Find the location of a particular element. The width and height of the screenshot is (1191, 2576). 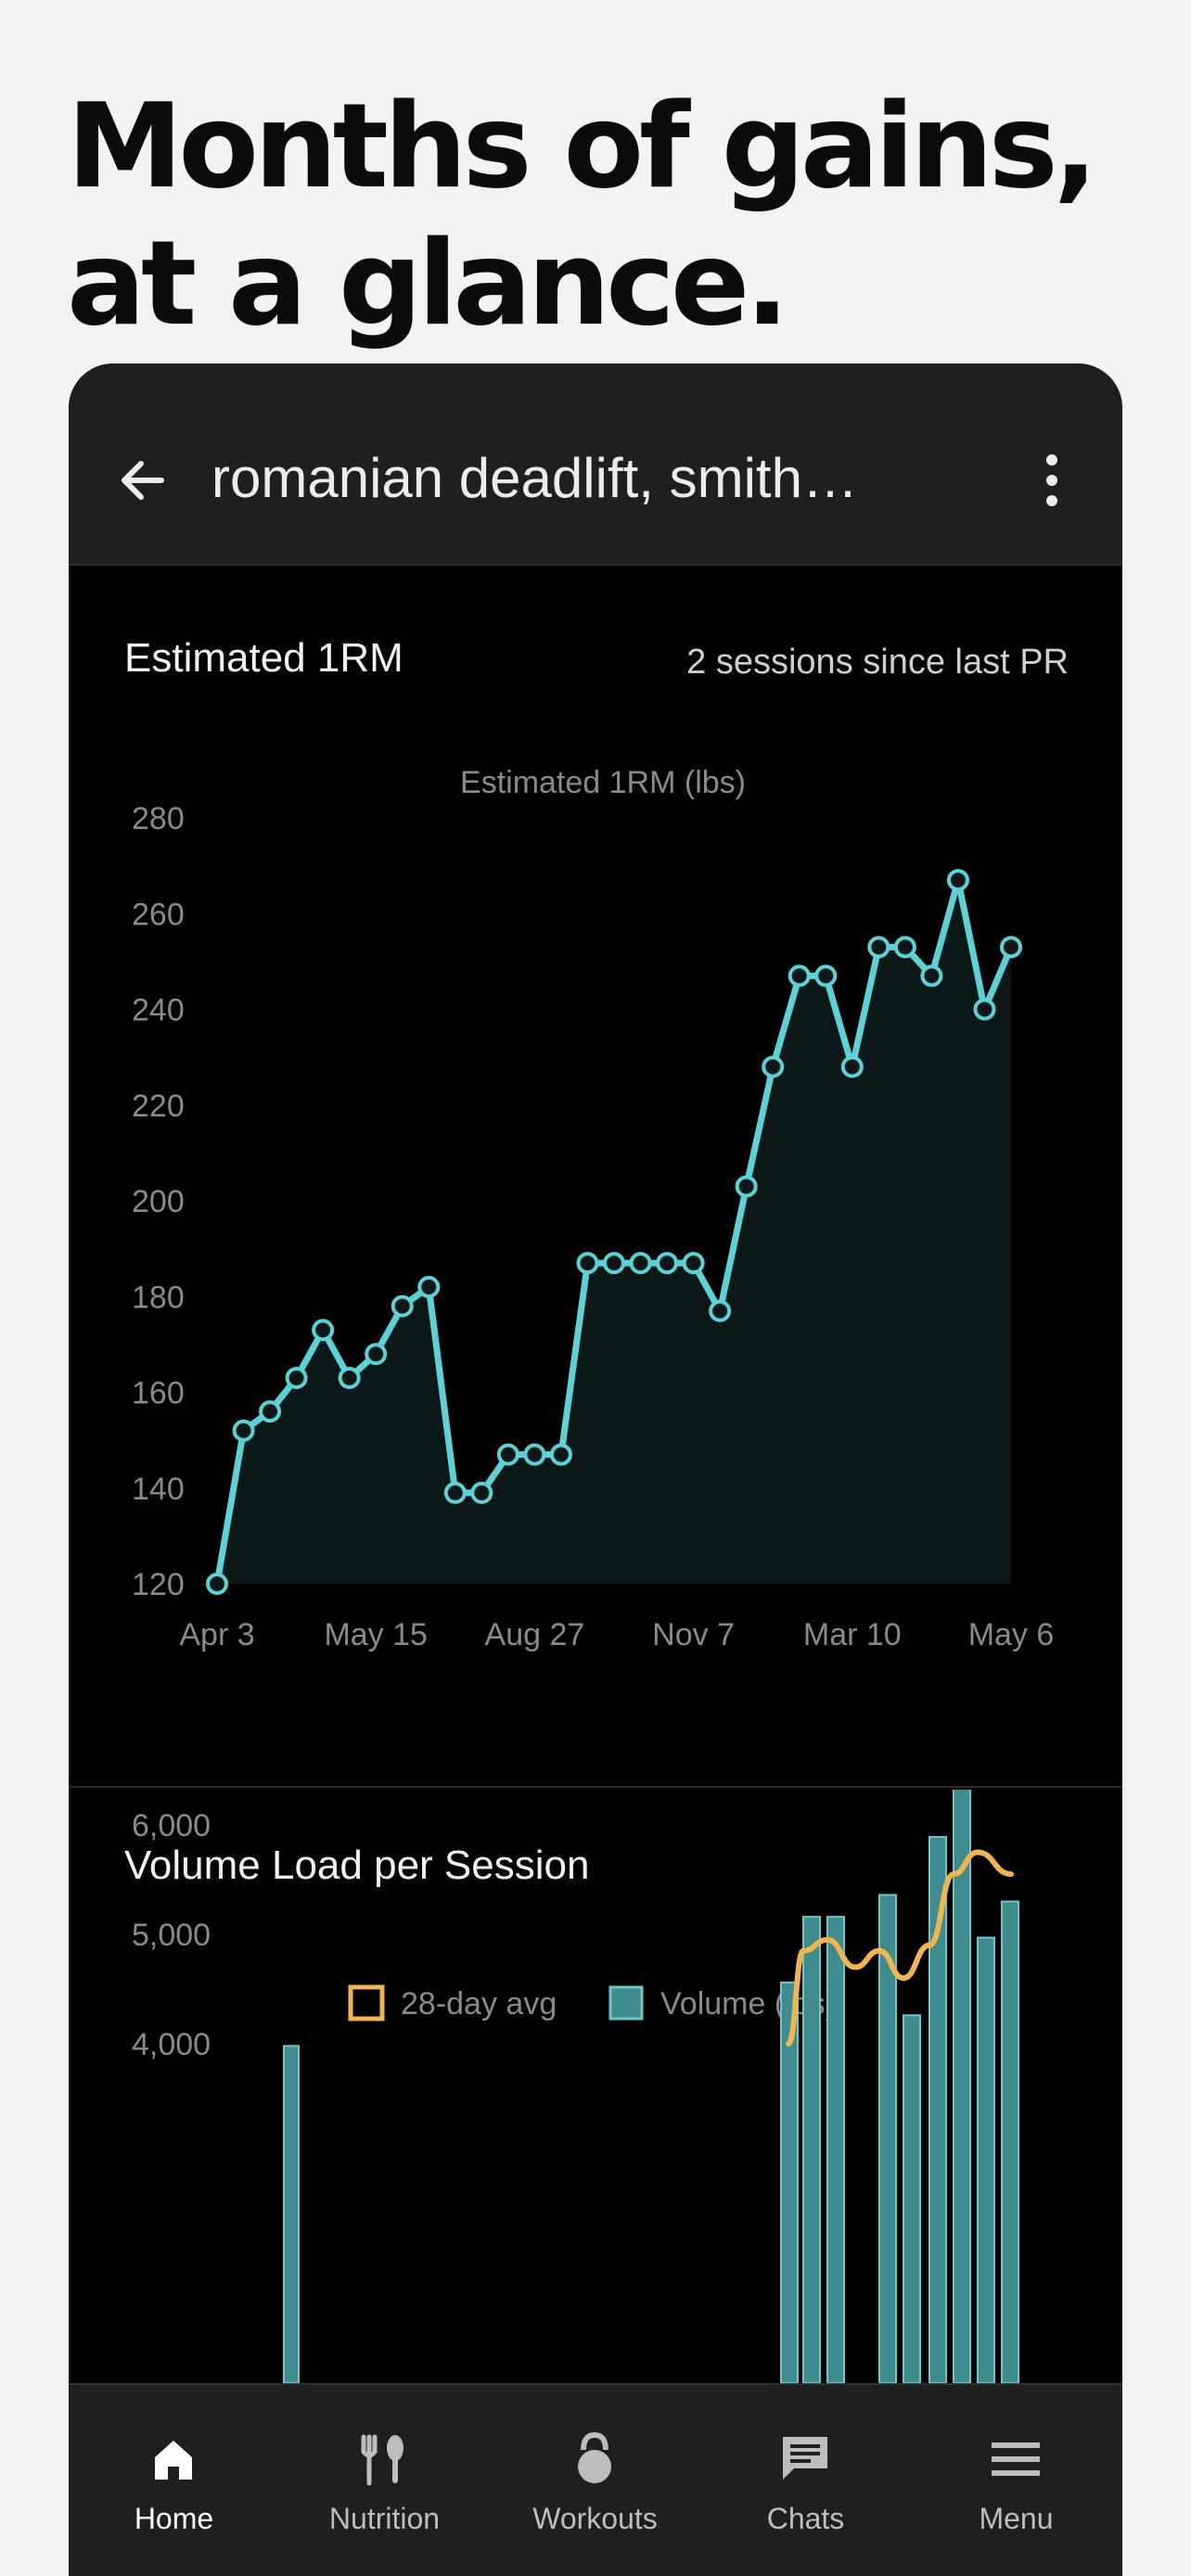

sessions-since-pr: 2 sessions since last PR is located at coordinates (877, 662).